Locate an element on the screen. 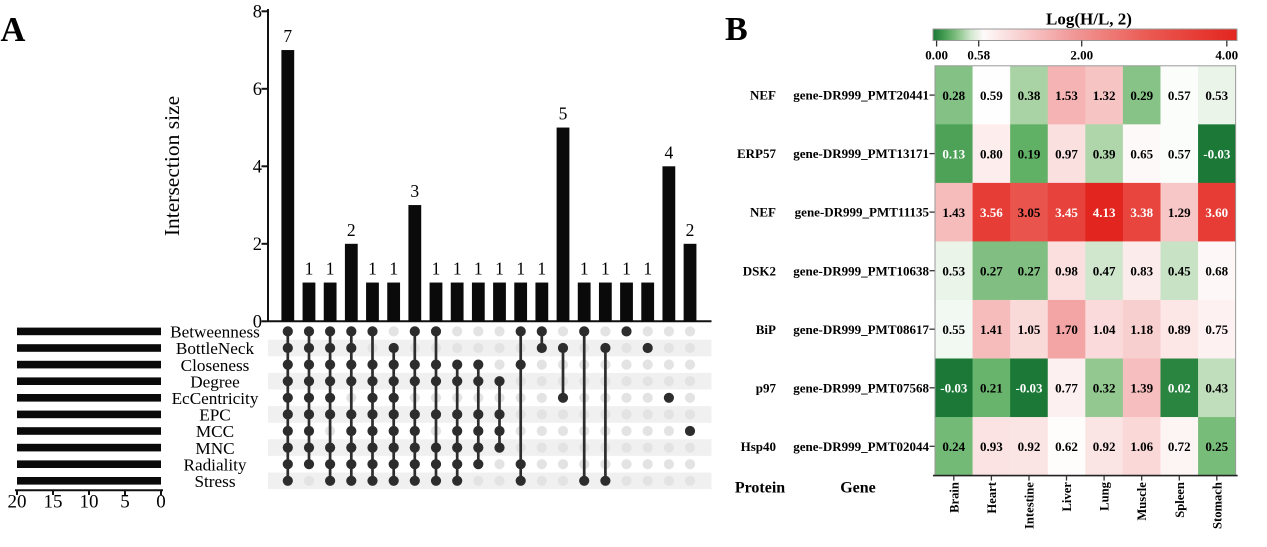 This screenshot has height=547, width=1267. svg-text: 0.21 is located at coordinates (991, 388).